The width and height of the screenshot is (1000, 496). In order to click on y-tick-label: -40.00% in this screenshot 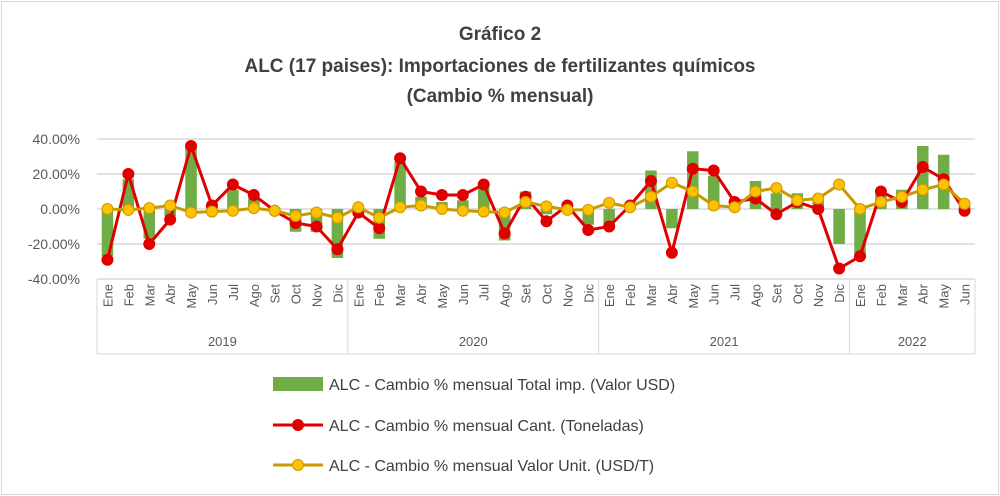, I will do `click(54, 279)`.